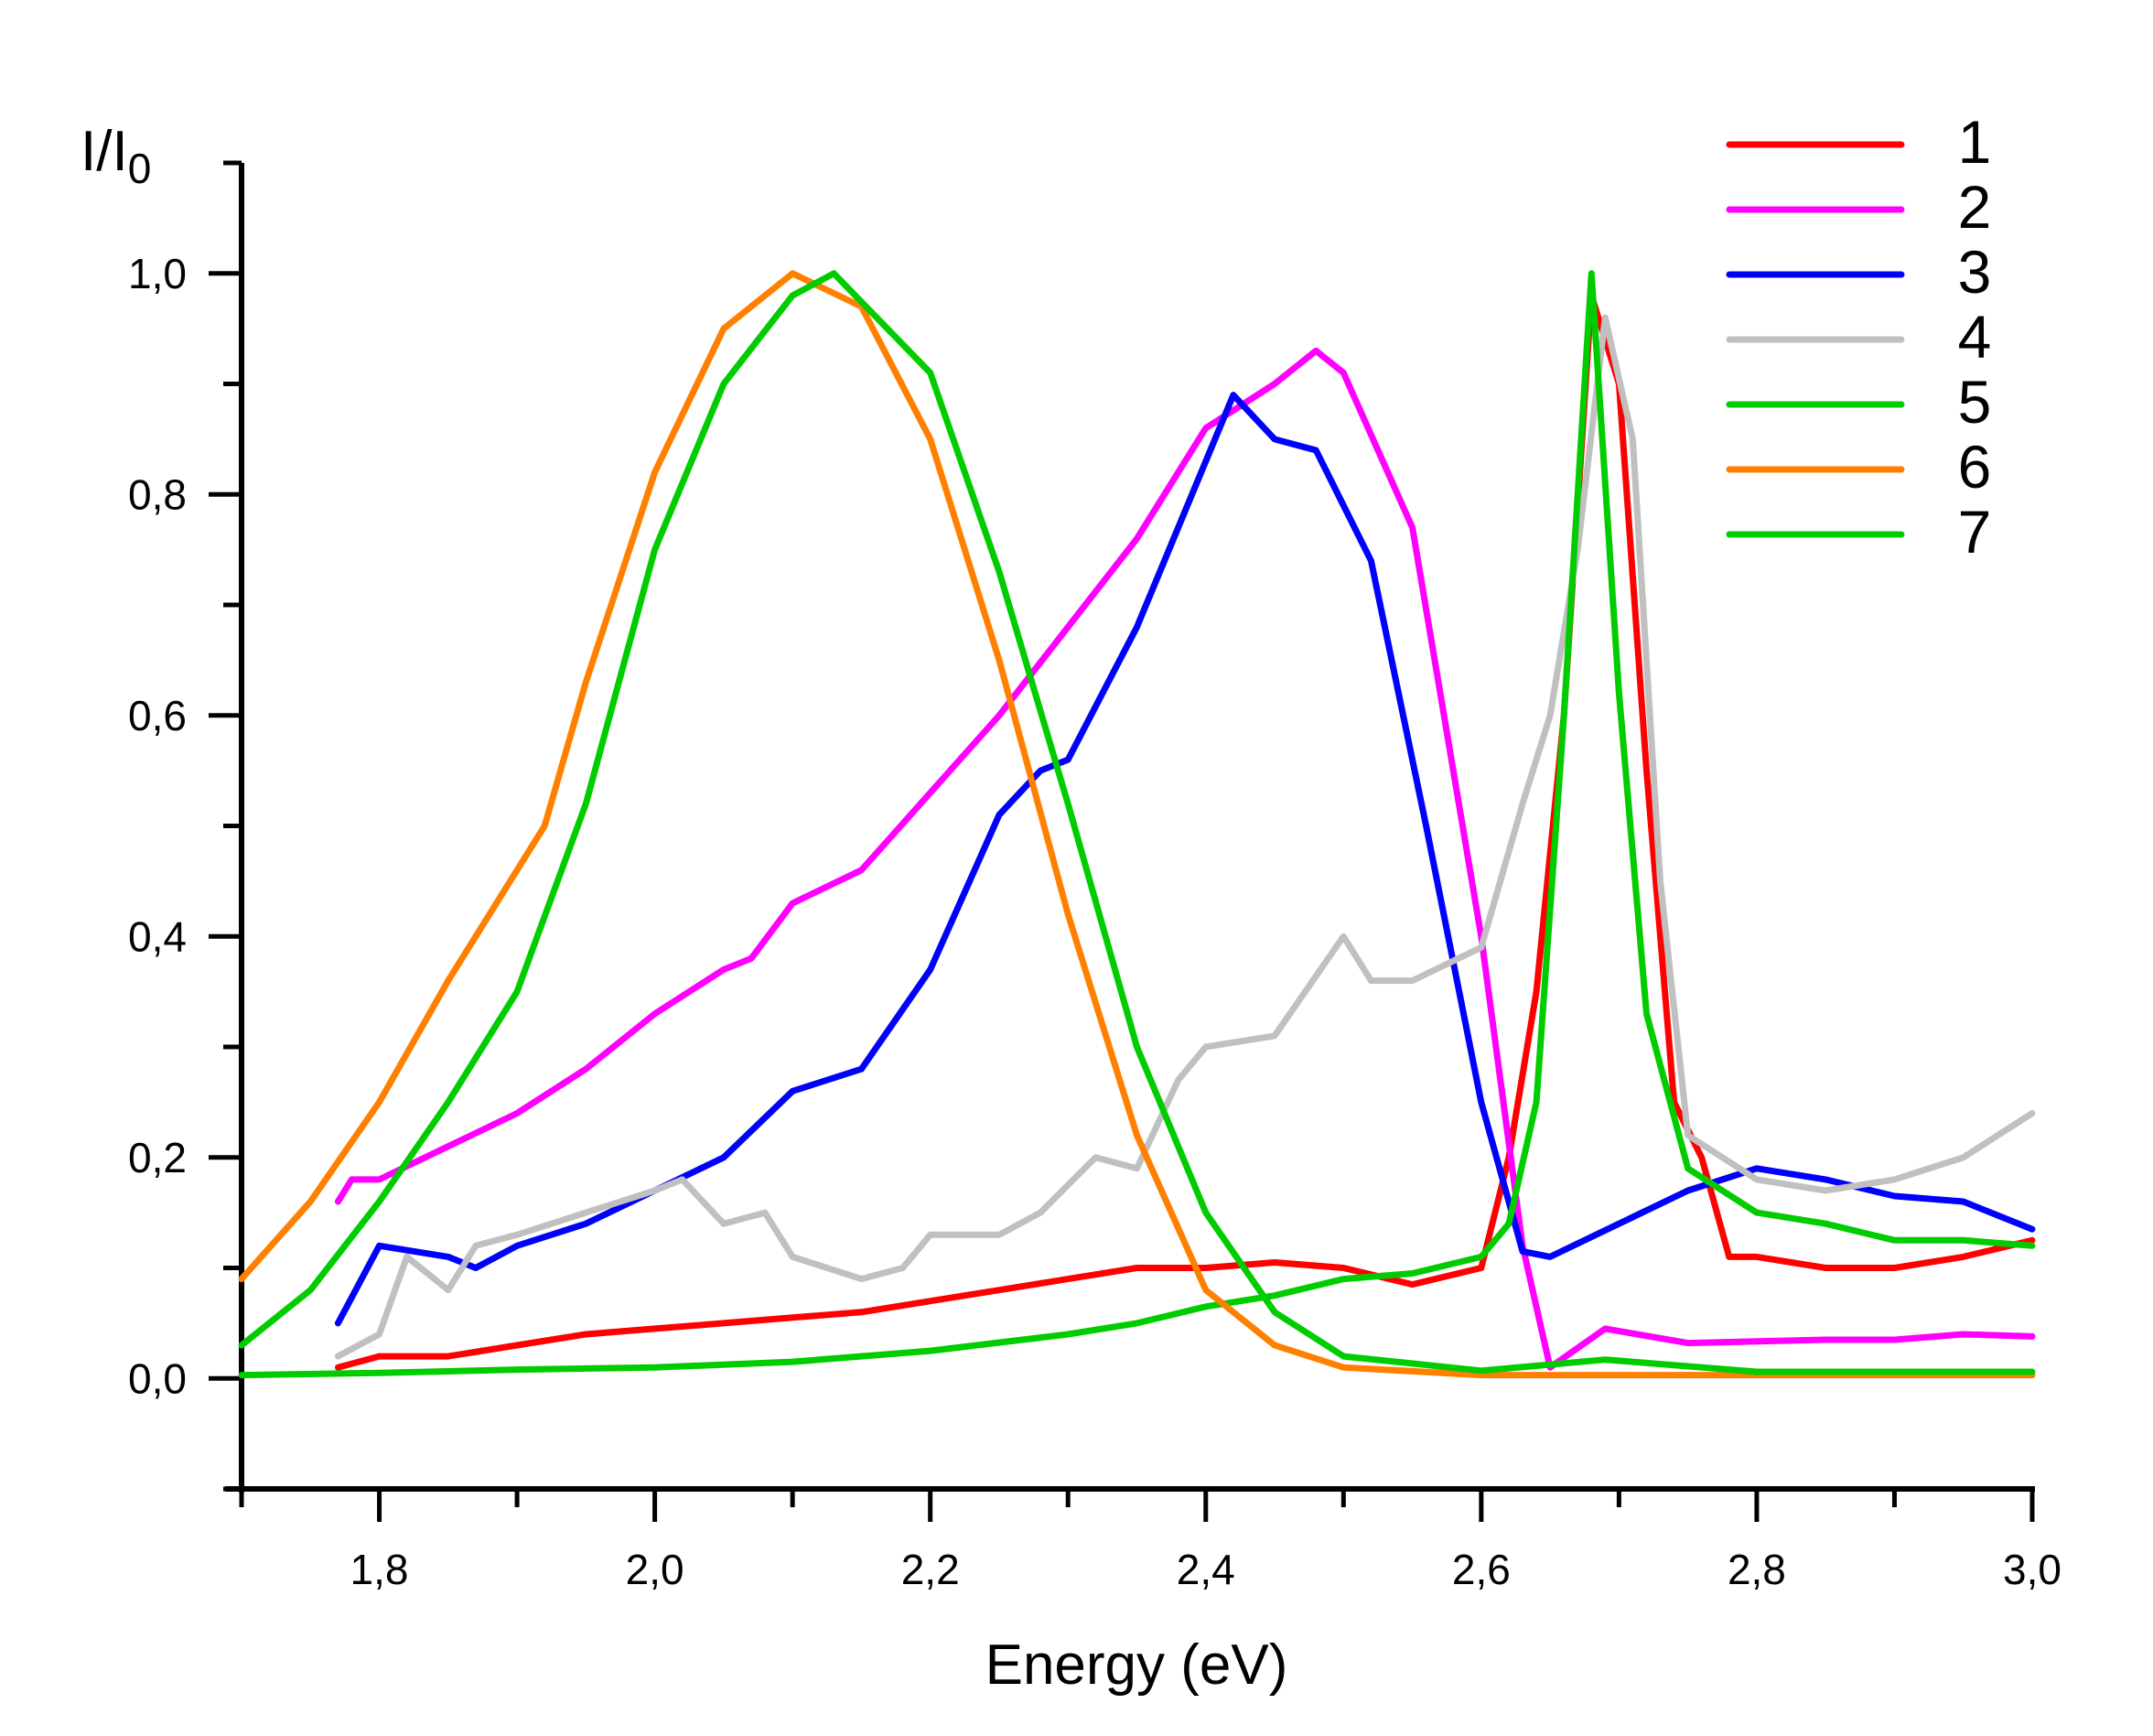 The height and width of the screenshot is (1736, 2153). What do you see at coordinates (1975, 402) in the screenshot?
I see `legend-label-5: 5` at bounding box center [1975, 402].